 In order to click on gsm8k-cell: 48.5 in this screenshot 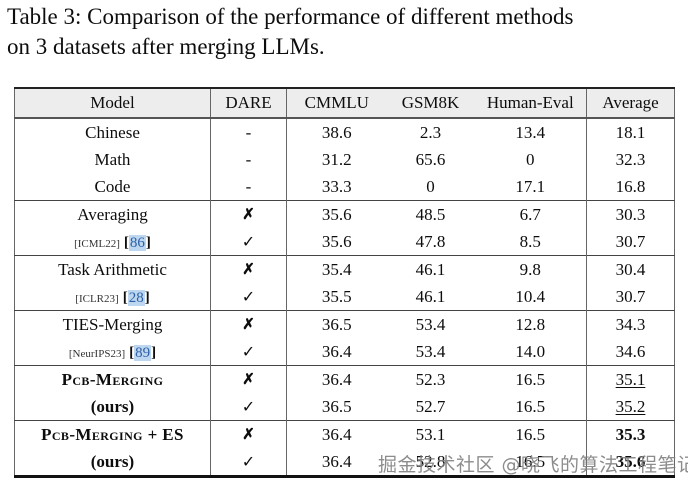, I will do `click(430, 214)`.